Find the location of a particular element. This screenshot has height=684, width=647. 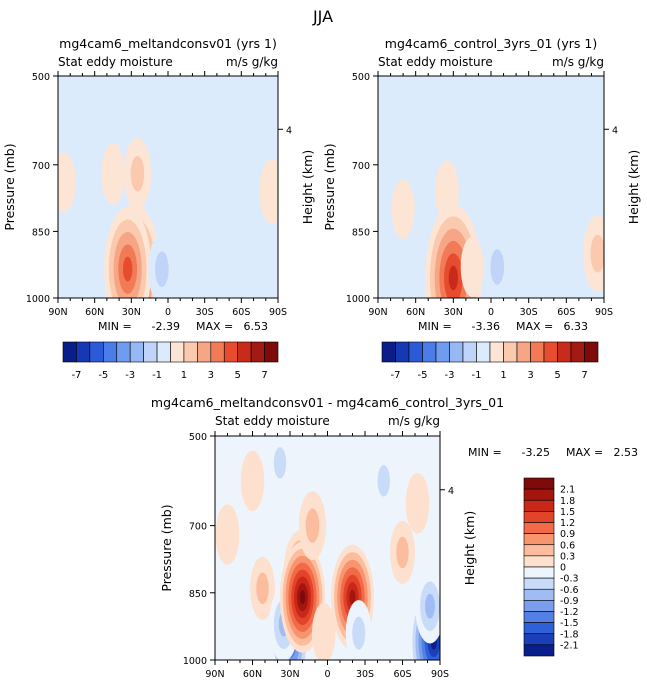

colorbar-tick-label: 5 is located at coordinates (557, 375).